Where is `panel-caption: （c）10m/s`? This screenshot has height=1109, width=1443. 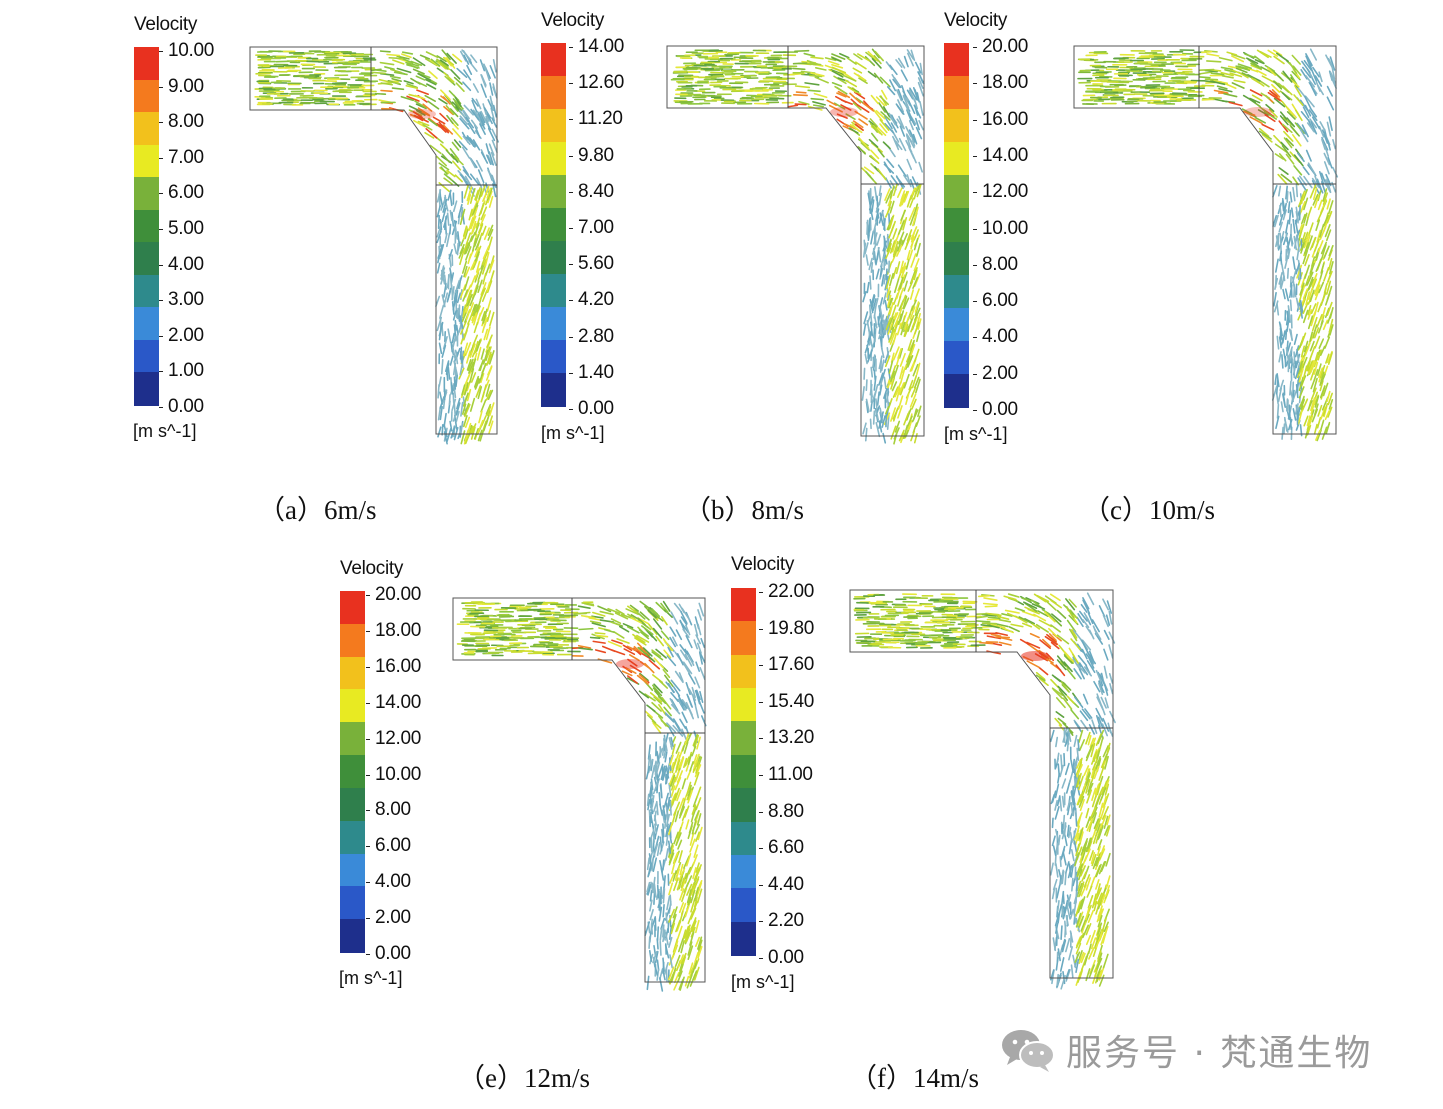
panel-caption: （c）10m/s is located at coordinates (1149, 510).